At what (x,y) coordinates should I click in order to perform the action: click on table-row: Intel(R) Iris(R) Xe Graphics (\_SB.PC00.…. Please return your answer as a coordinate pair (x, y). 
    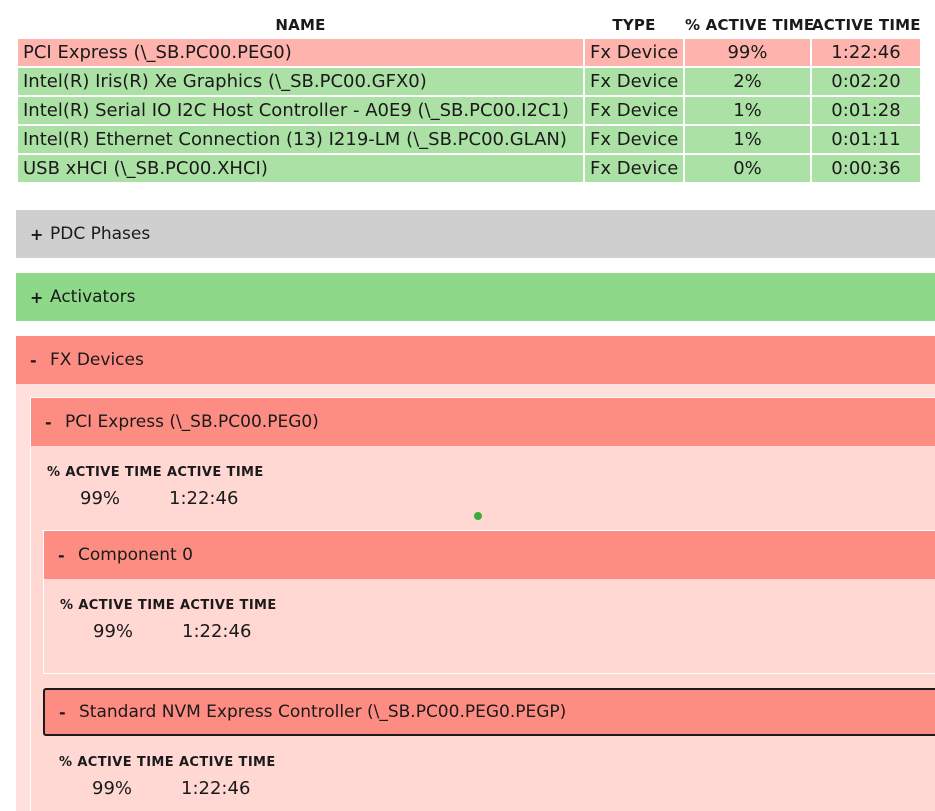
    Looking at the image, I should click on (469, 81).